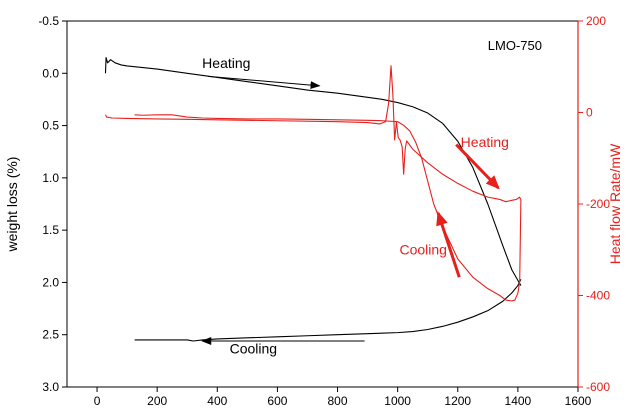 Image resolution: width=630 pixels, height=410 pixels. I want to click on y-left-tick-label: 1.0, so click(50, 178).